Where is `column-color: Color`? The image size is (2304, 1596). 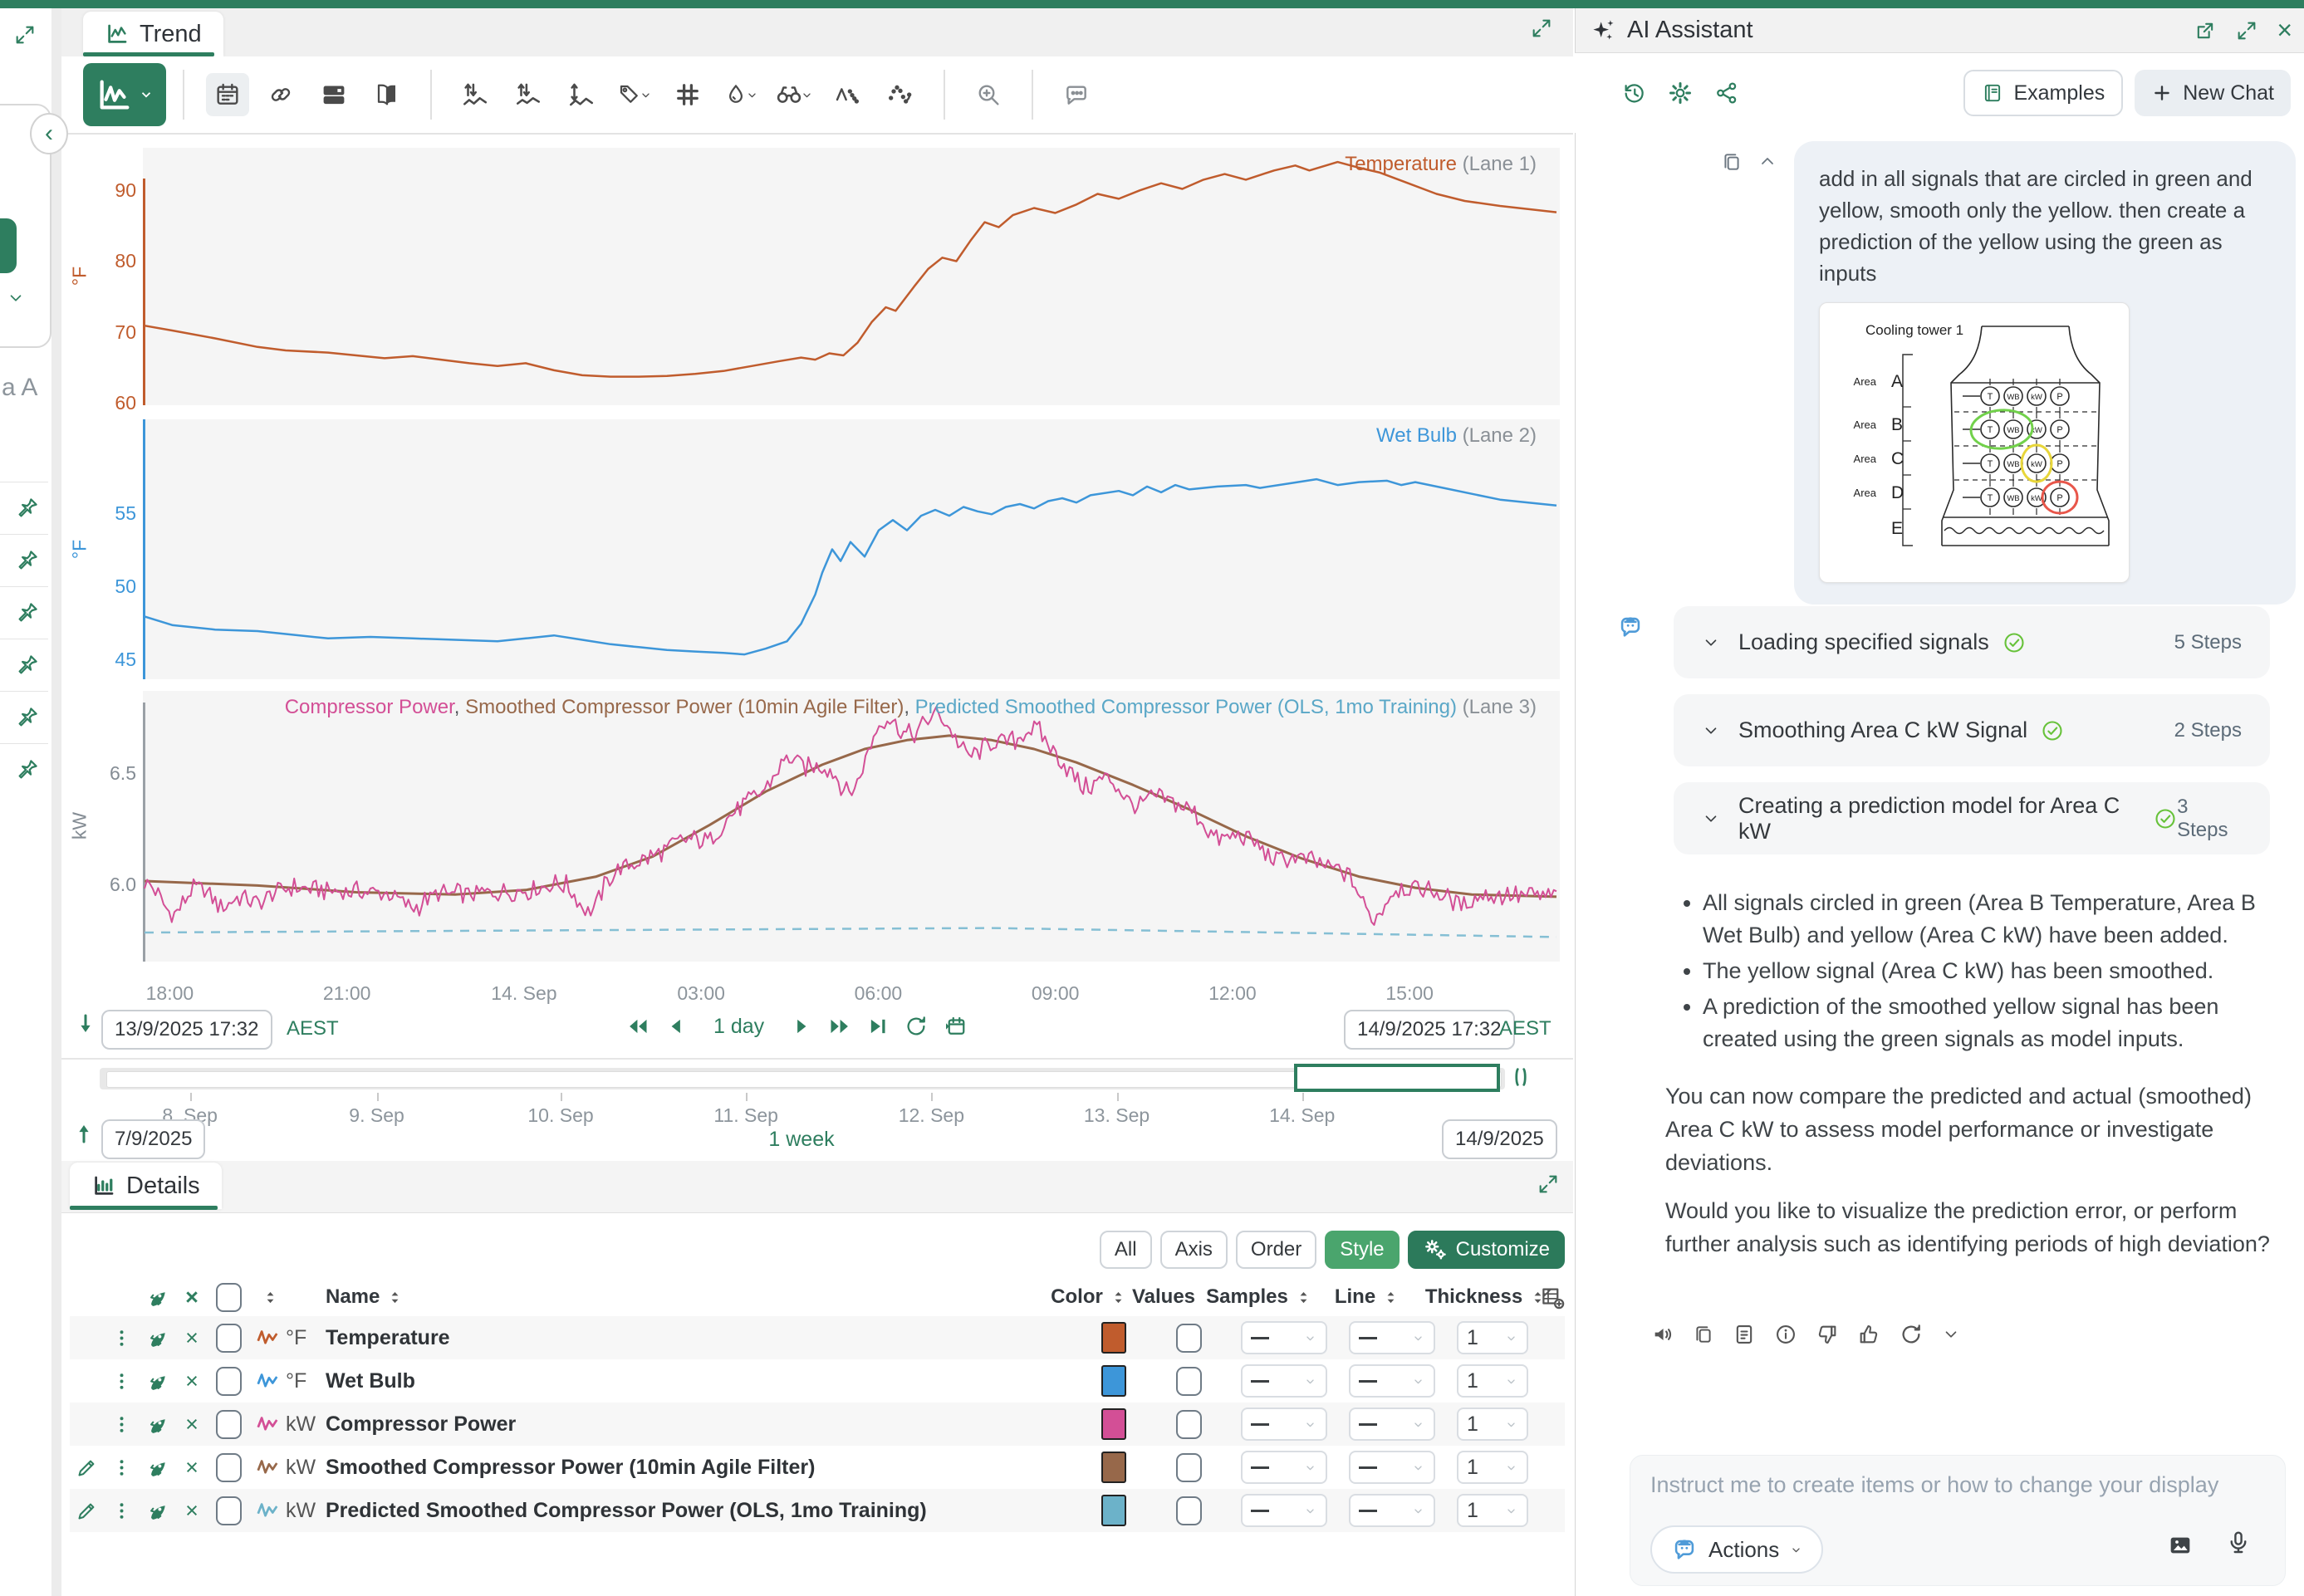 column-color: Color is located at coordinates (1088, 1297).